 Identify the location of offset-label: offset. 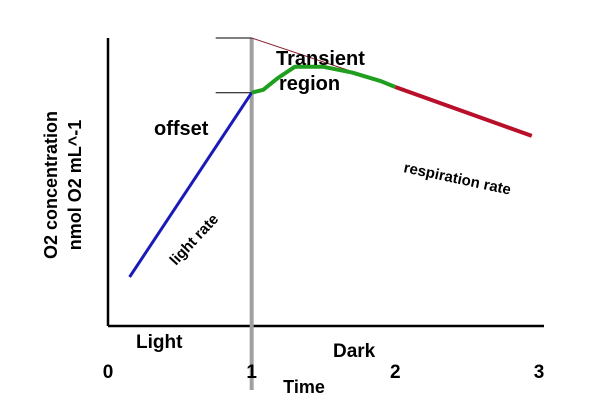
(181, 129).